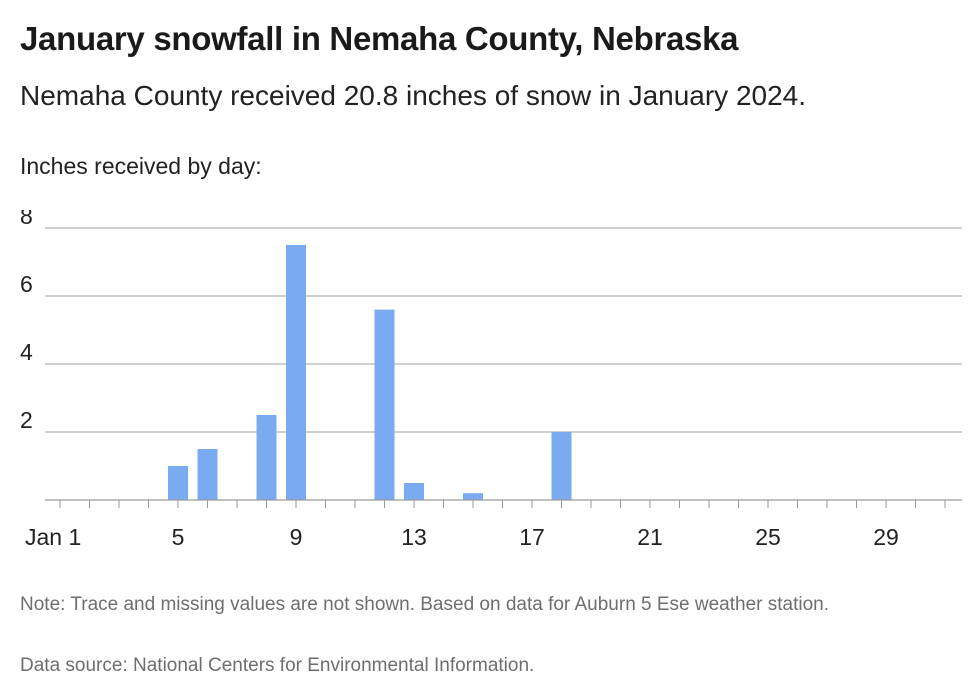 Image resolution: width=980 pixels, height=699 pixels. Describe the element at coordinates (532, 537) in the screenshot. I see `x-tick-label: 17` at that location.